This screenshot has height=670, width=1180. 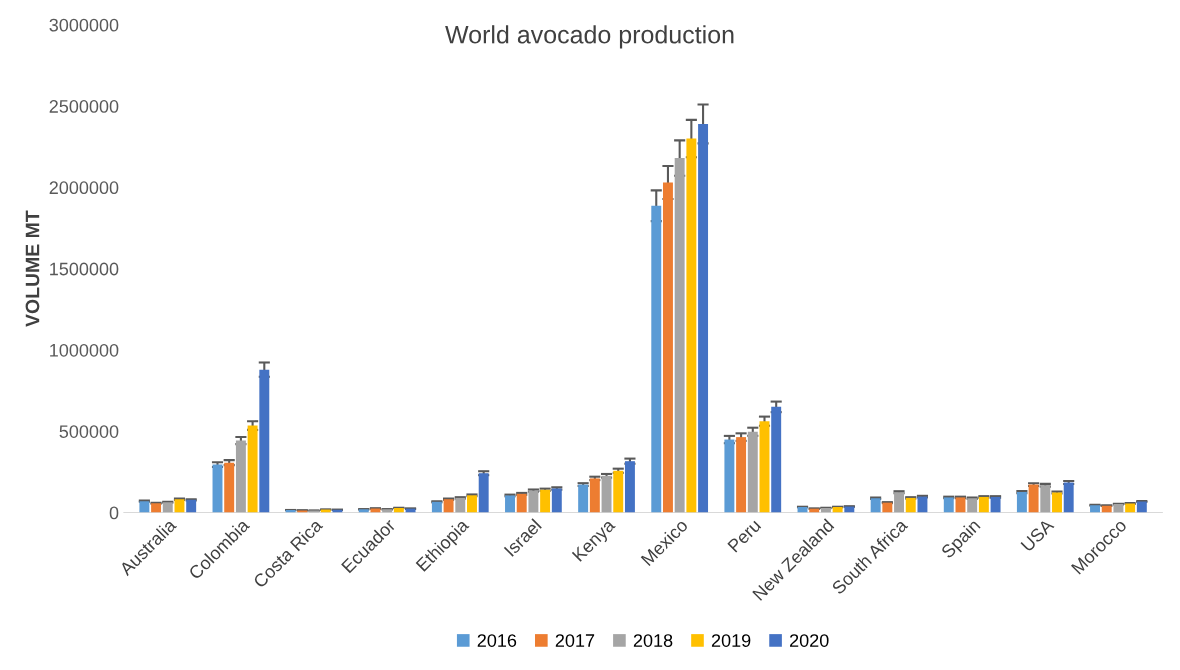 What do you see at coordinates (84, 350) in the screenshot?
I see `y-tick-label: 1000000` at bounding box center [84, 350].